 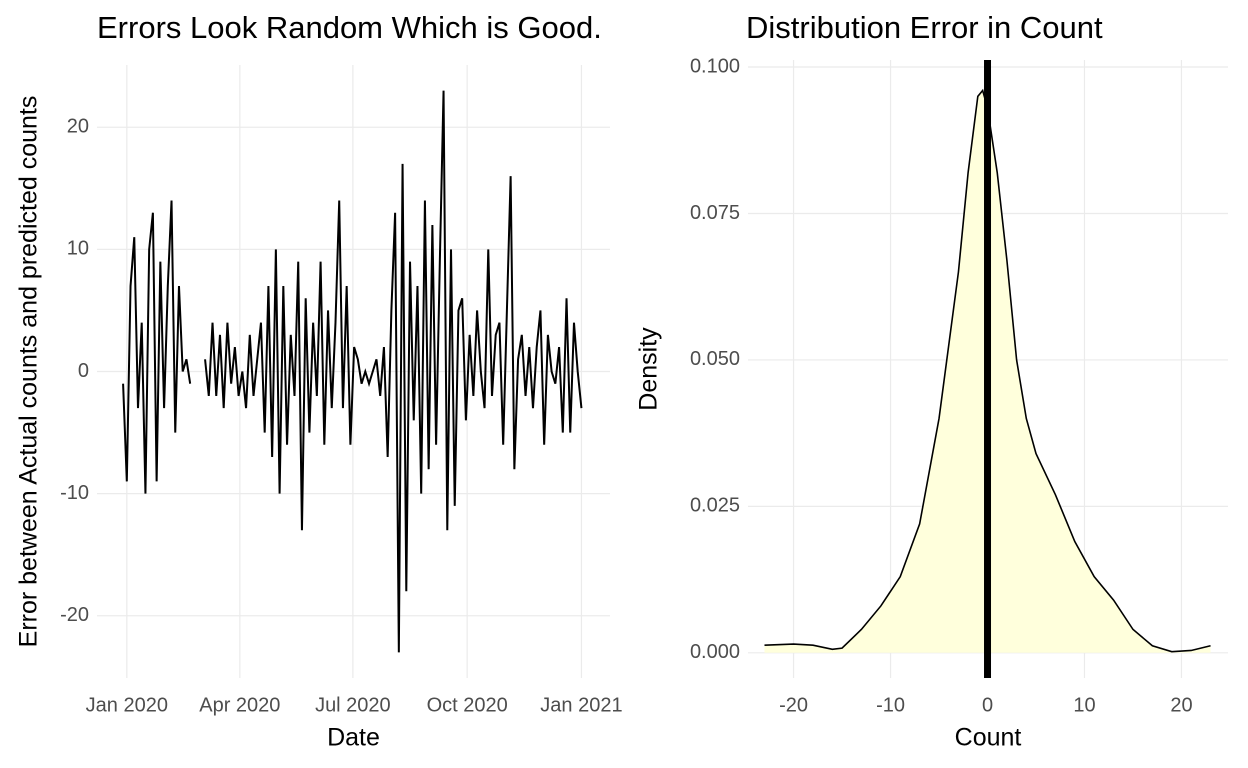 What do you see at coordinates (1181, 705) in the screenshot?
I see `x-tick-label: 20` at bounding box center [1181, 705].